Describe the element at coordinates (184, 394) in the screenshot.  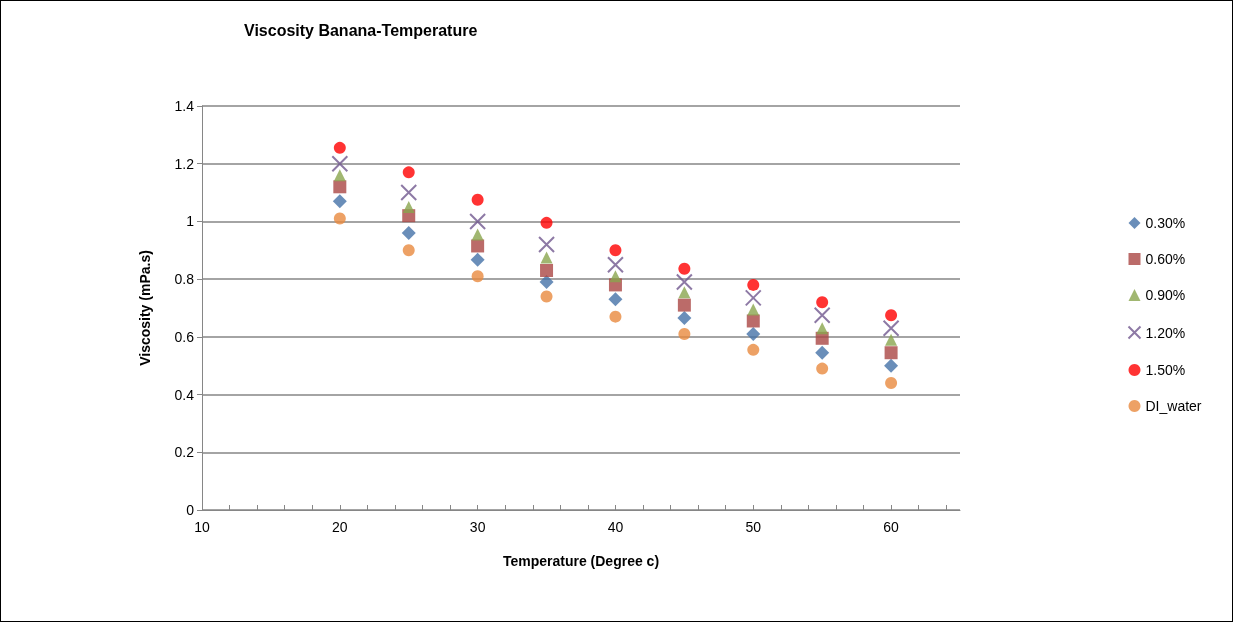
I see `y-tick-label: 0.4` at that location.